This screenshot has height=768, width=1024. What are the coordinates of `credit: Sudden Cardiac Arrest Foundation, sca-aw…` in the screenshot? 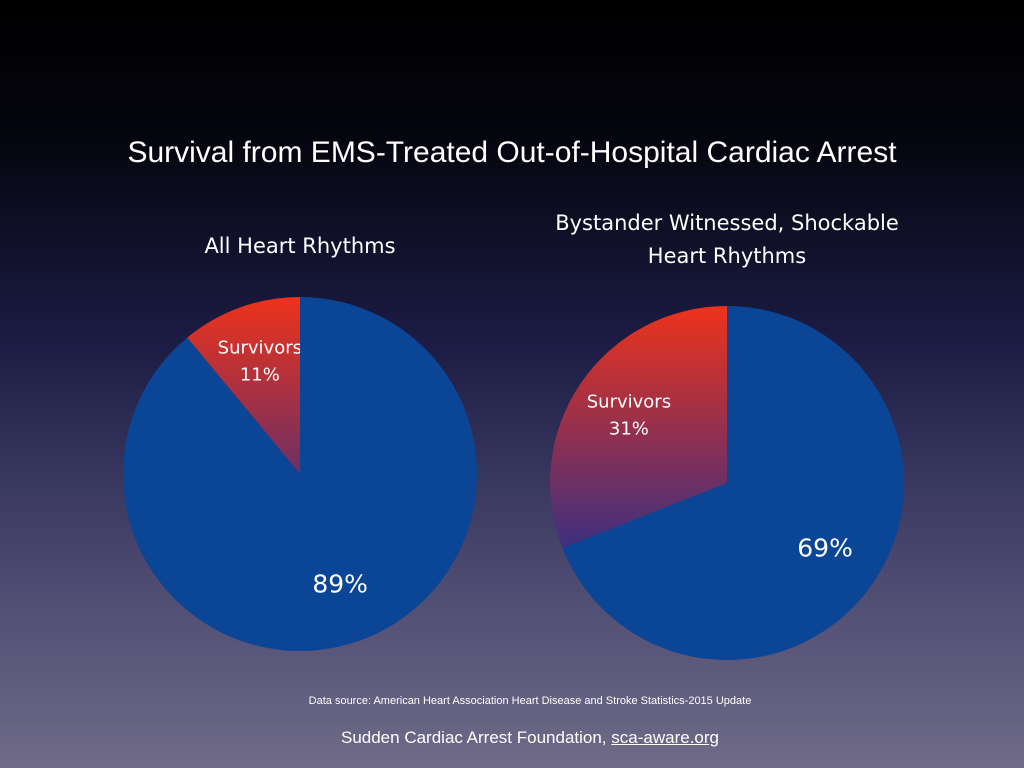 It's located at (512, 738).